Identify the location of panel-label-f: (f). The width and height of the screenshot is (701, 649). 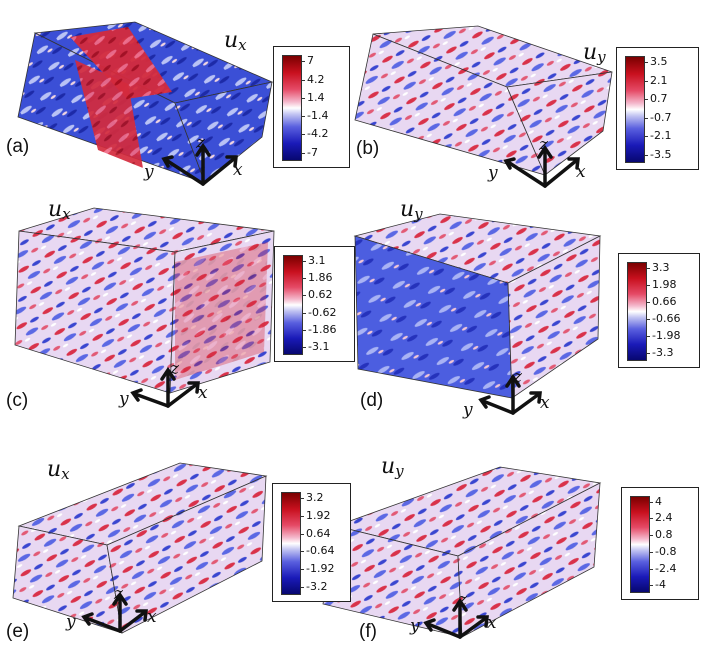
(368, 631).